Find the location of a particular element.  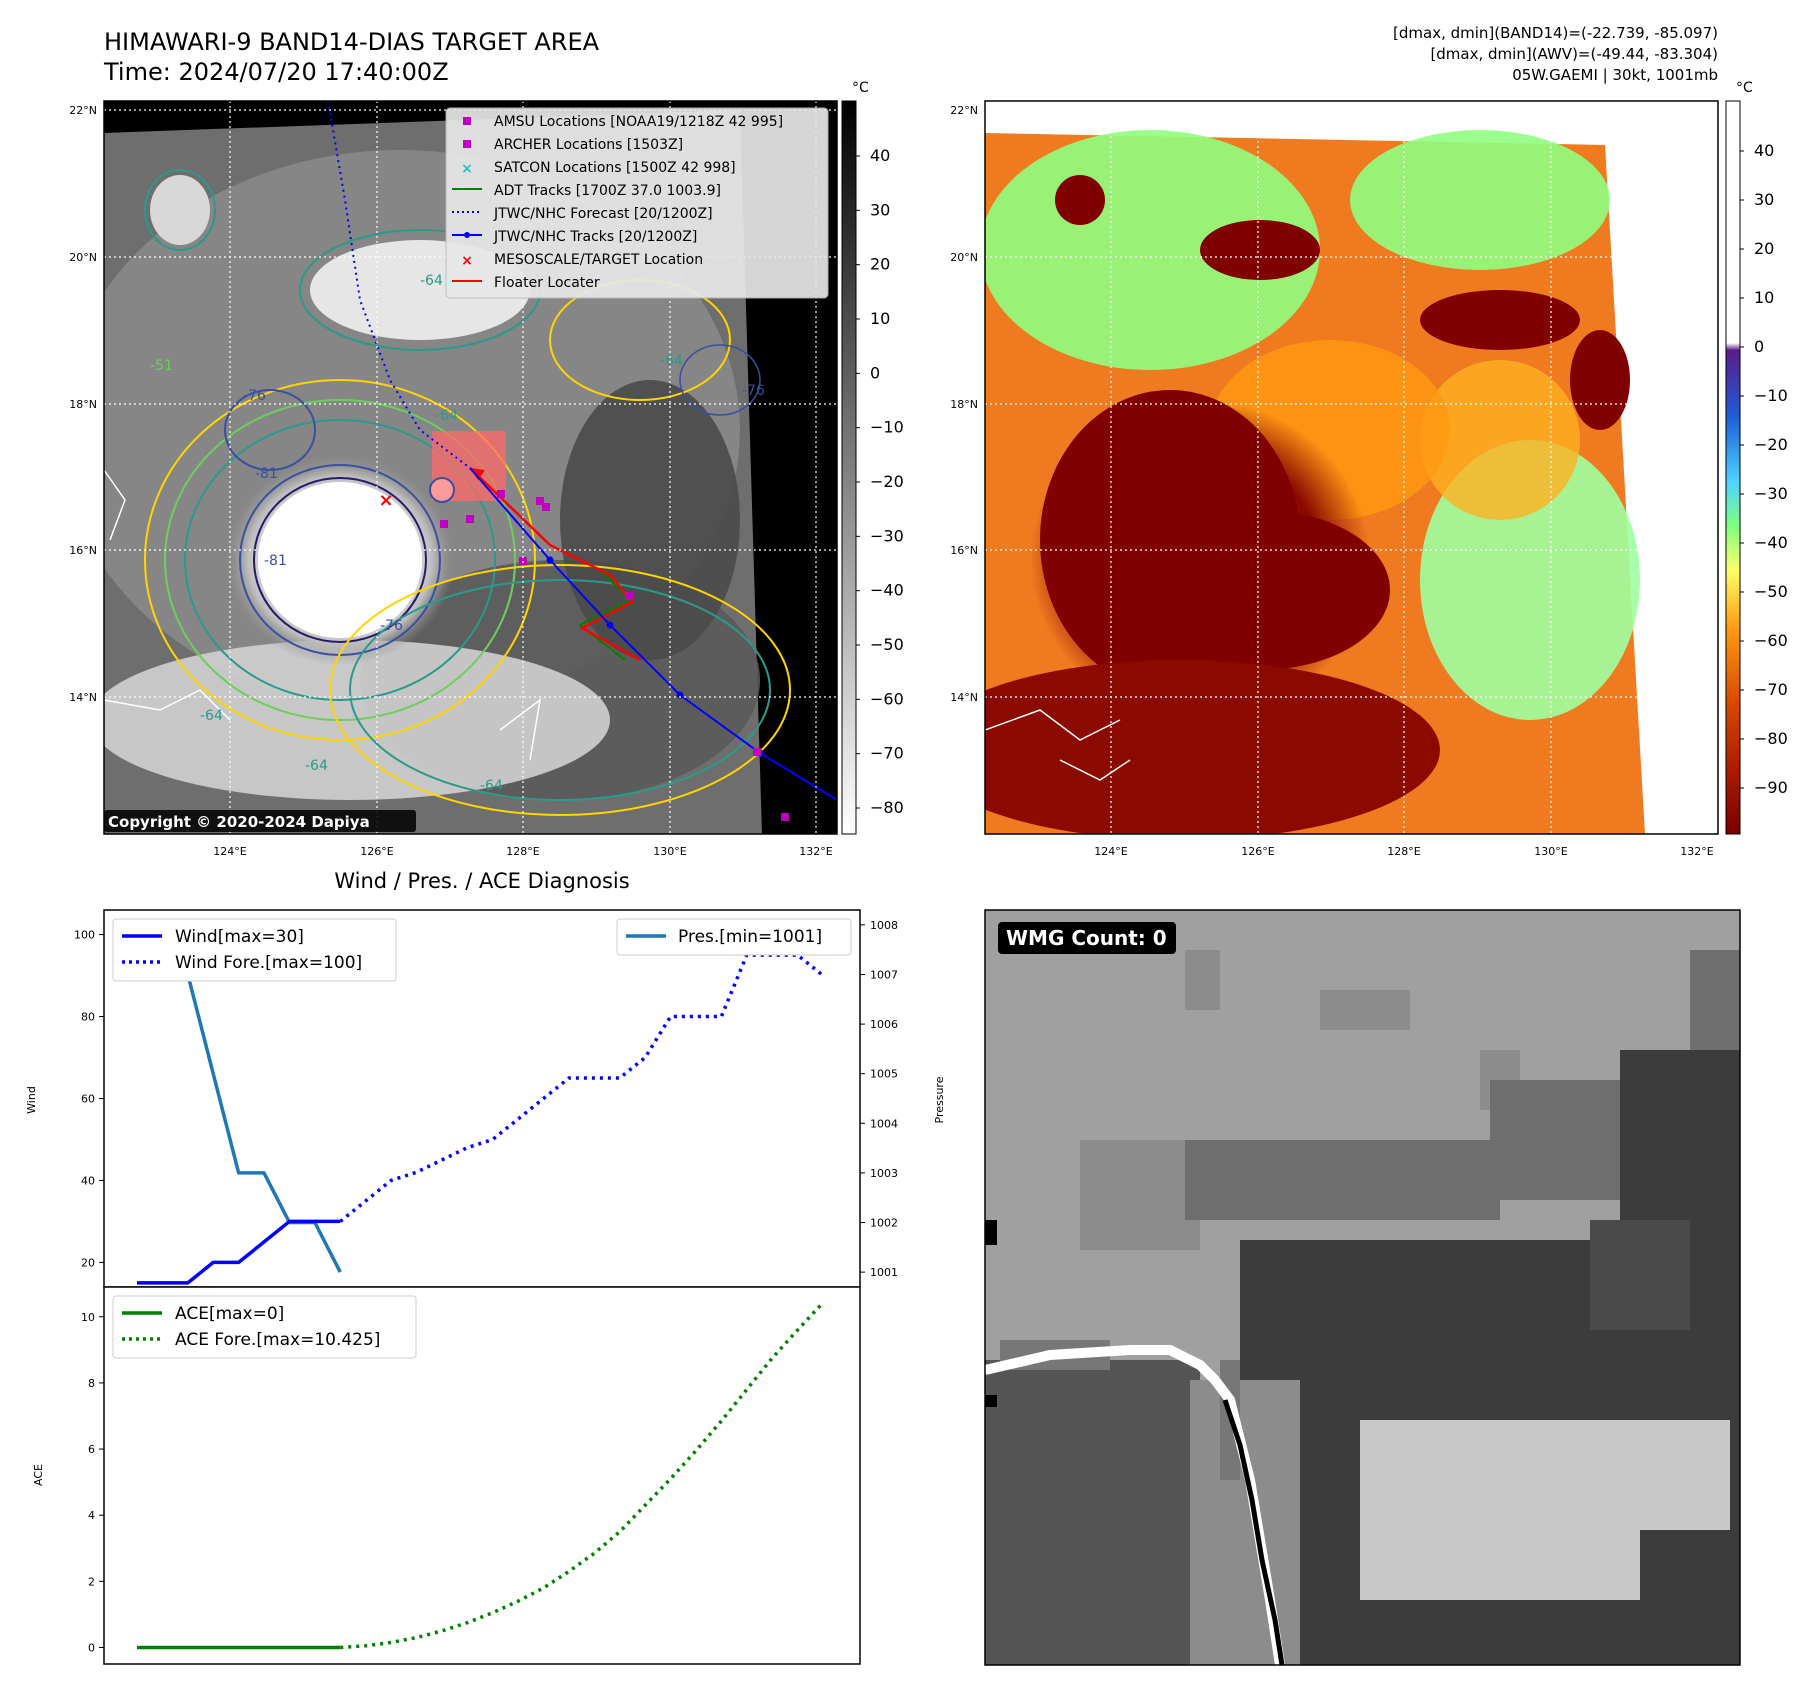

figure-time: Time: 2024/07/20 17:40:00Z is located at coordinates (276, 72).